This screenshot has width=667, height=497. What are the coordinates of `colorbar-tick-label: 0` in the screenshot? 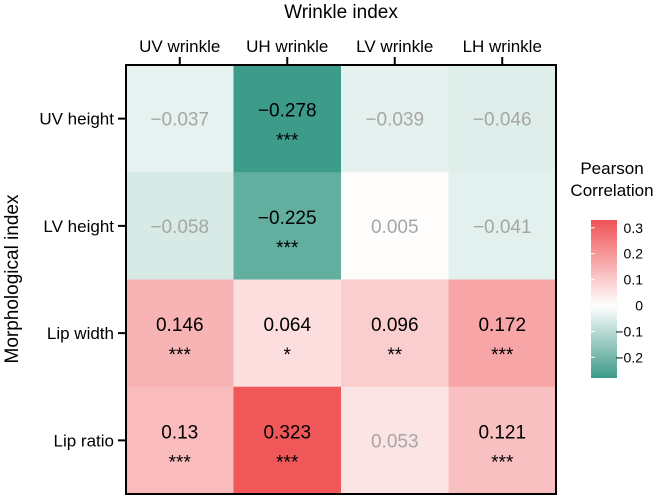 It's located at (639, 305).